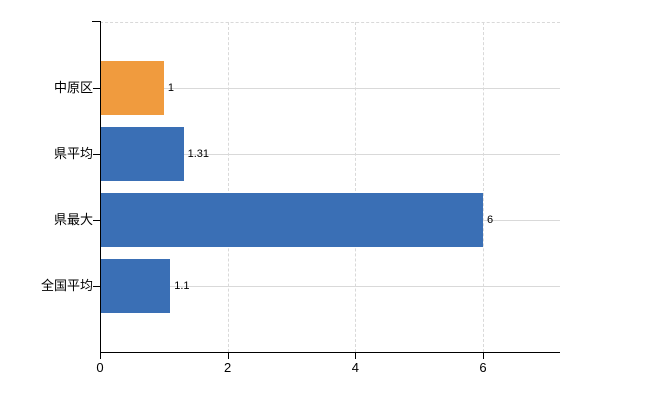 Image resolution: width=650 pixels, height=400 pixels. I want to click on bar-全国平均, so click(135, 286).